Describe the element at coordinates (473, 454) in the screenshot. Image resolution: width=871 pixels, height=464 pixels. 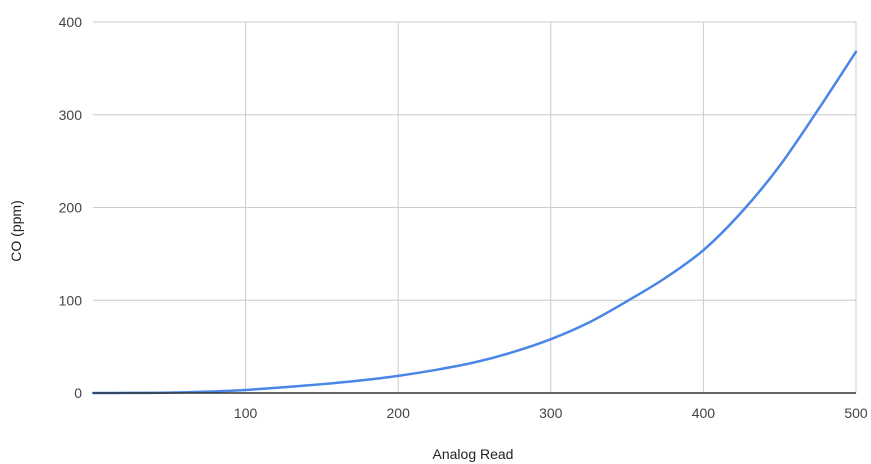
I see `x-axis-title: Analog Read` at that location.